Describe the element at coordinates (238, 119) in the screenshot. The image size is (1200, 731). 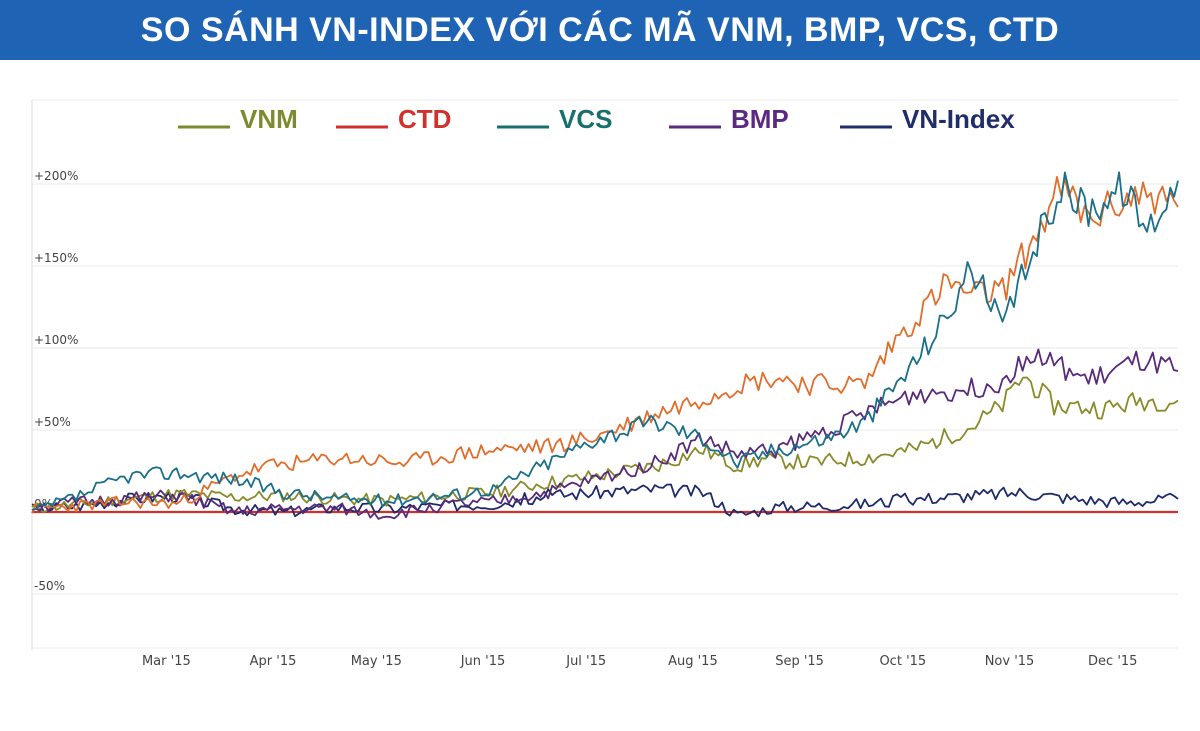
I see `legend-item-vnm: VNM` at that location.